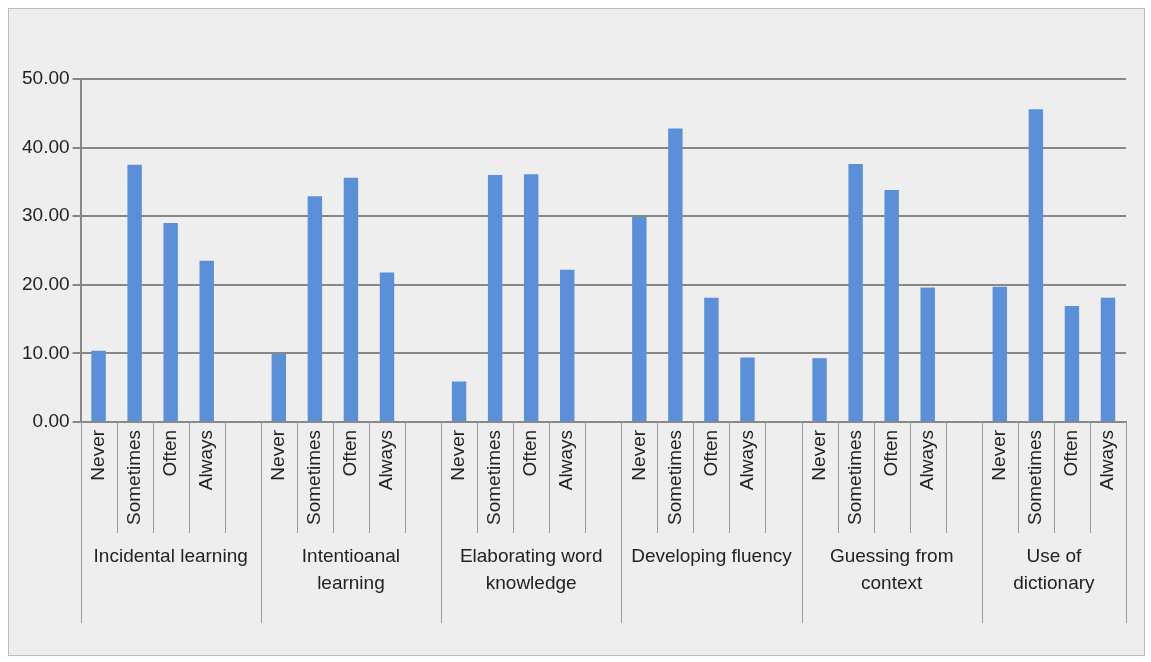  Describe the element at coordinates (891, 568) in the screenshot. I see `text: Guessing from context` at that location.